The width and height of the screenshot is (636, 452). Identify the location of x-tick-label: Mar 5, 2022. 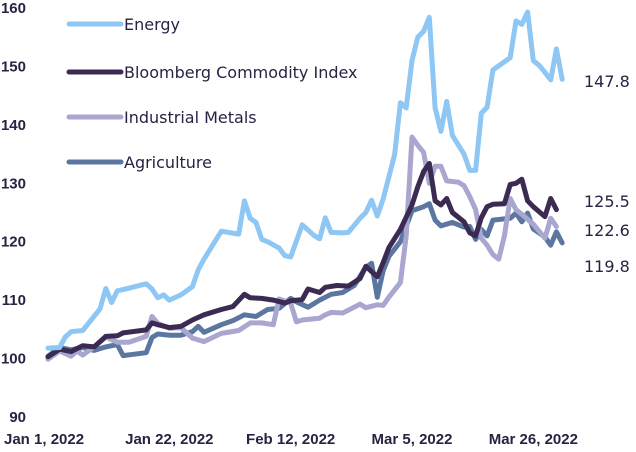
(412, 439).